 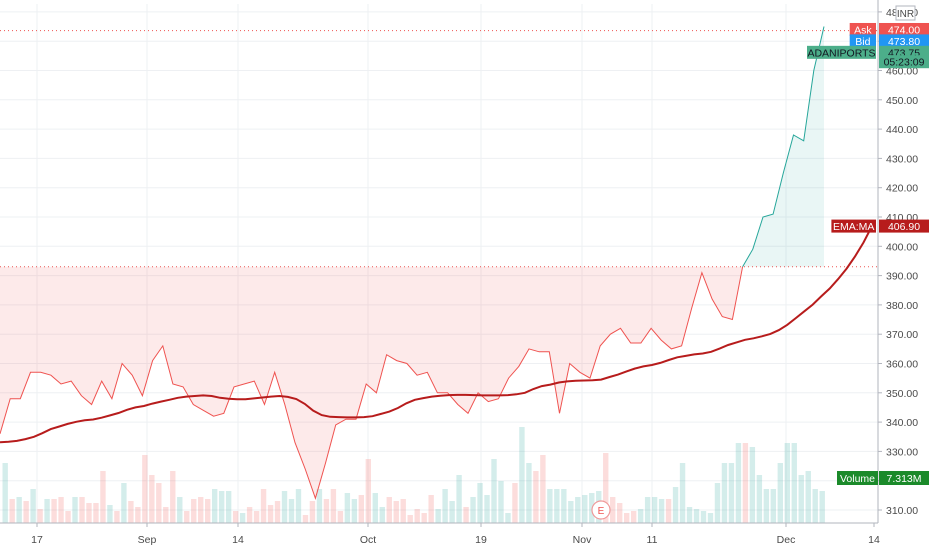 I want to click on x-tick-label: Nov, so click(x=582, y=540).